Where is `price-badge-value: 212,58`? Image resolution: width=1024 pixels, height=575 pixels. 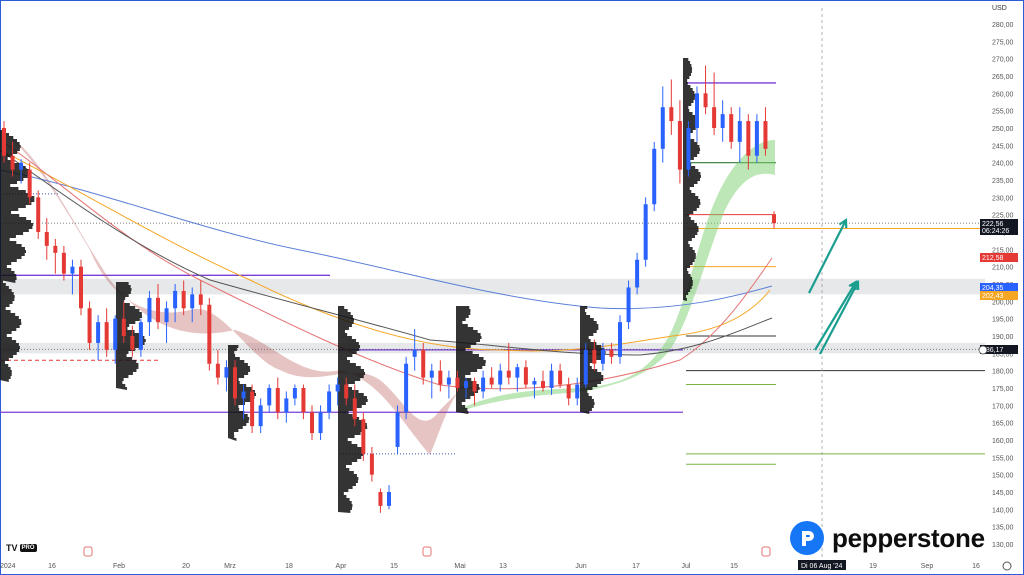 price-badge-value: 212,58 is located at coordinates (993, 258).